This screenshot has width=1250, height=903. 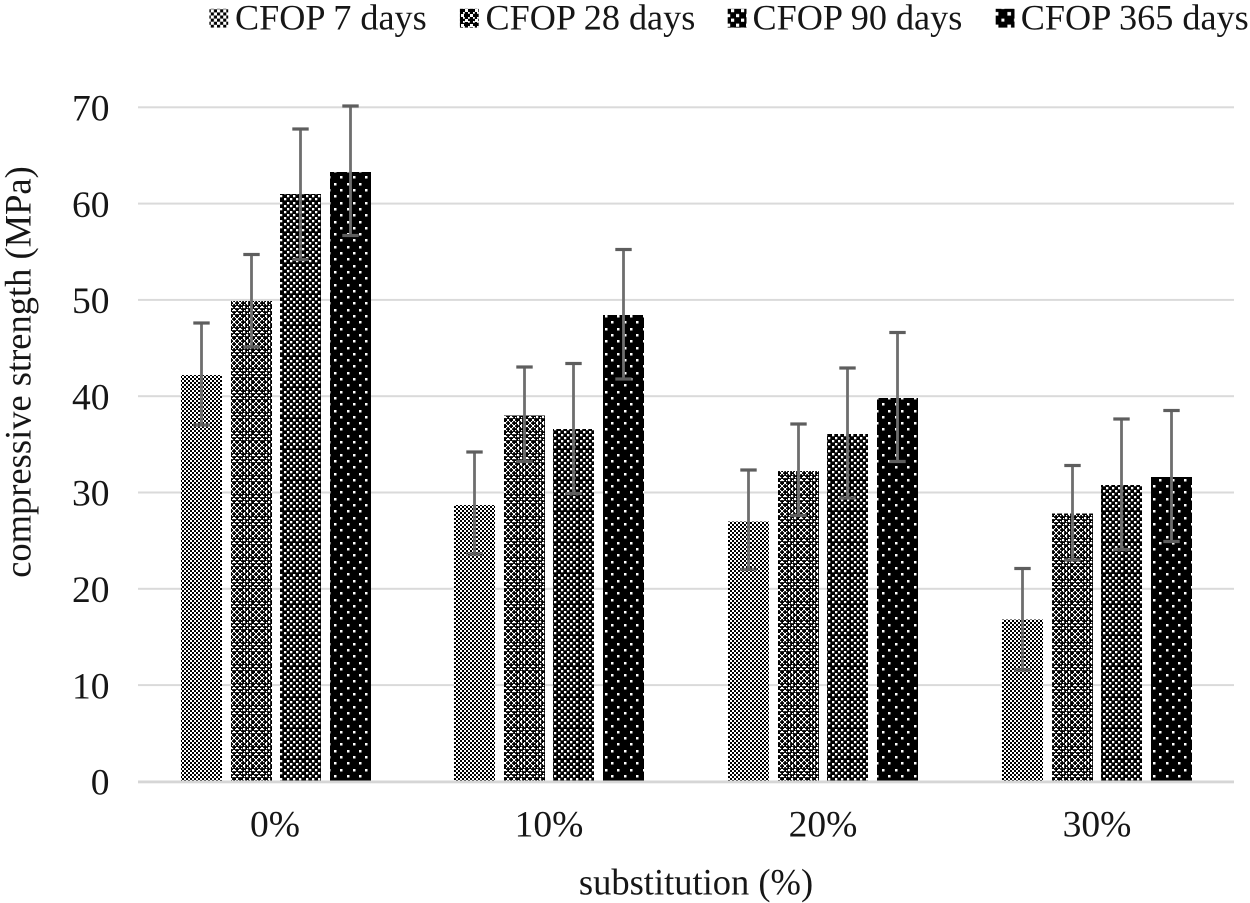 I want to click on svg-text: 60, so click(x=91, y=205).